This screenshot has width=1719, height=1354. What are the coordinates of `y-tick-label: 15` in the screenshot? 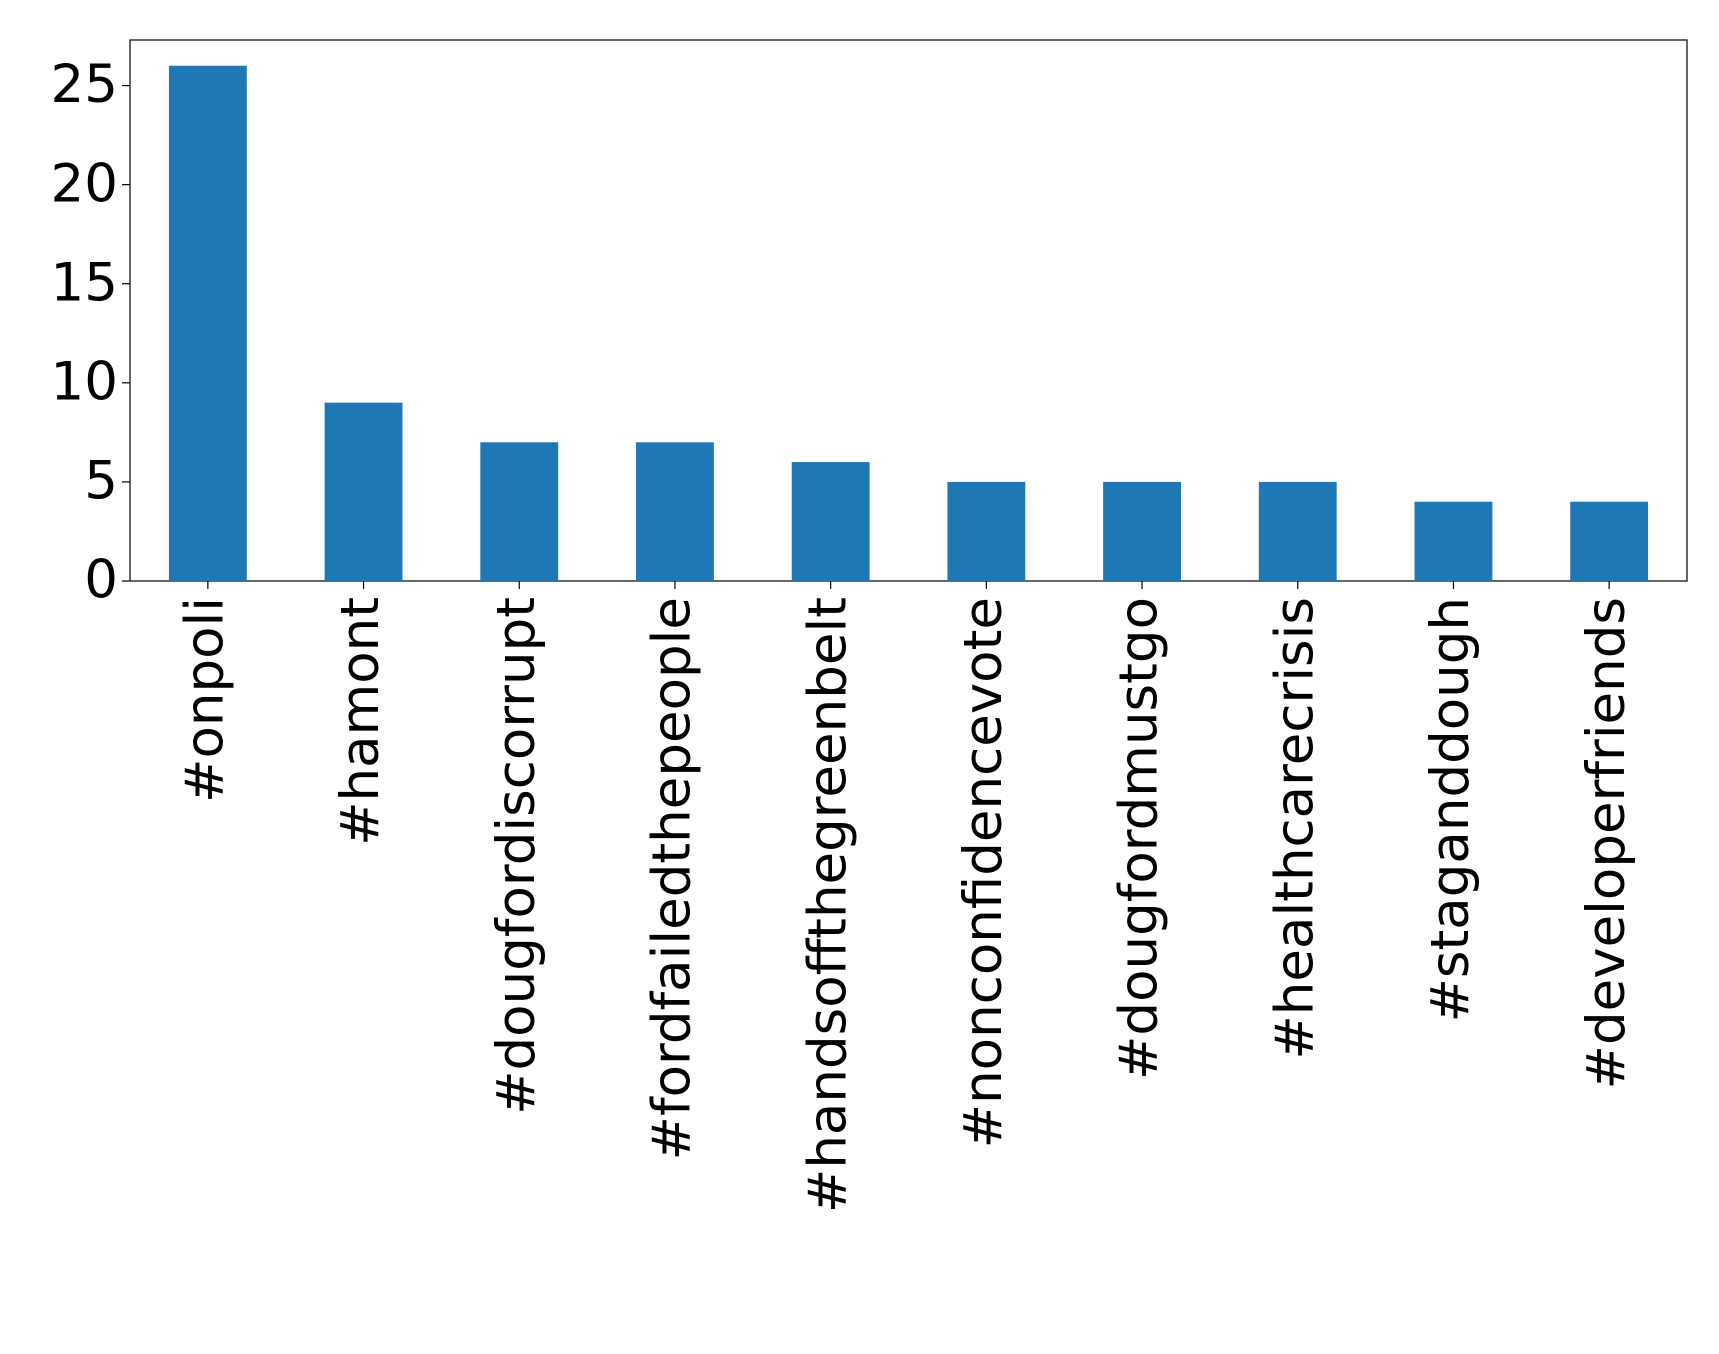 It's located at (84, 282).